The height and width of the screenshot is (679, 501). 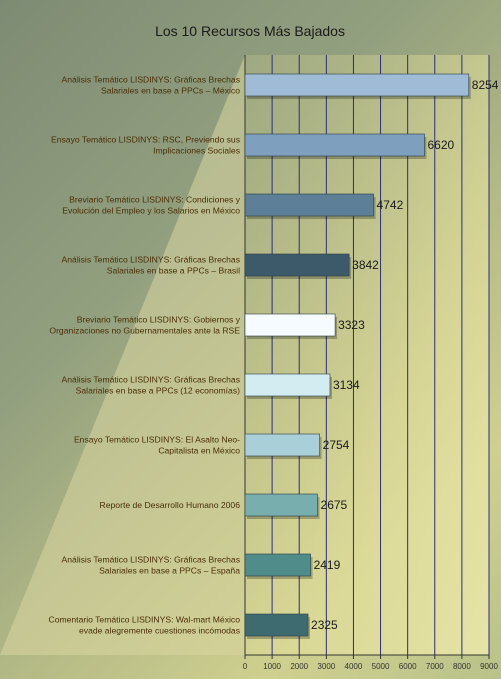 What do you see at coordinates (365, 265) in the screenshot?
I see `value-label: 3842` at bounding box center [365, 265].